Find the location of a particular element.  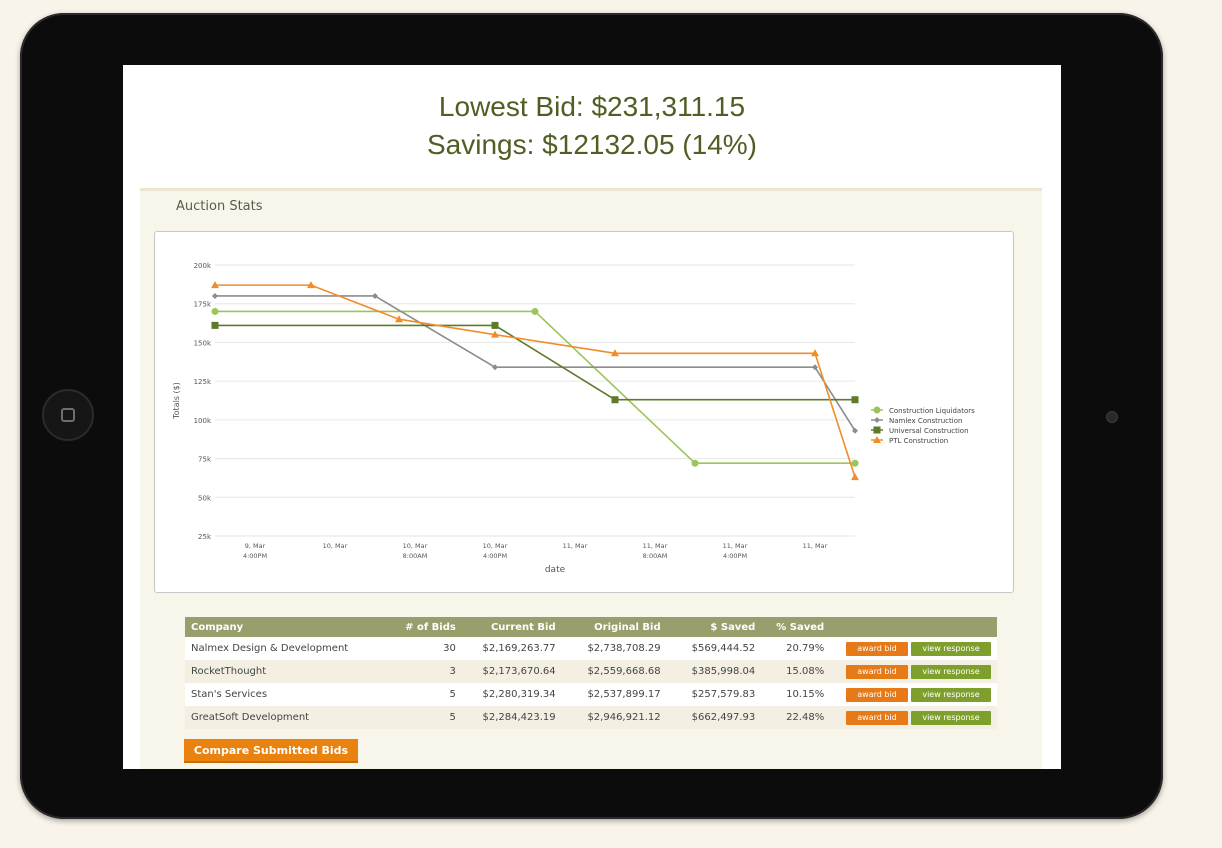

cell-saved: $569,444.52 is located at coordinates (714, 648).